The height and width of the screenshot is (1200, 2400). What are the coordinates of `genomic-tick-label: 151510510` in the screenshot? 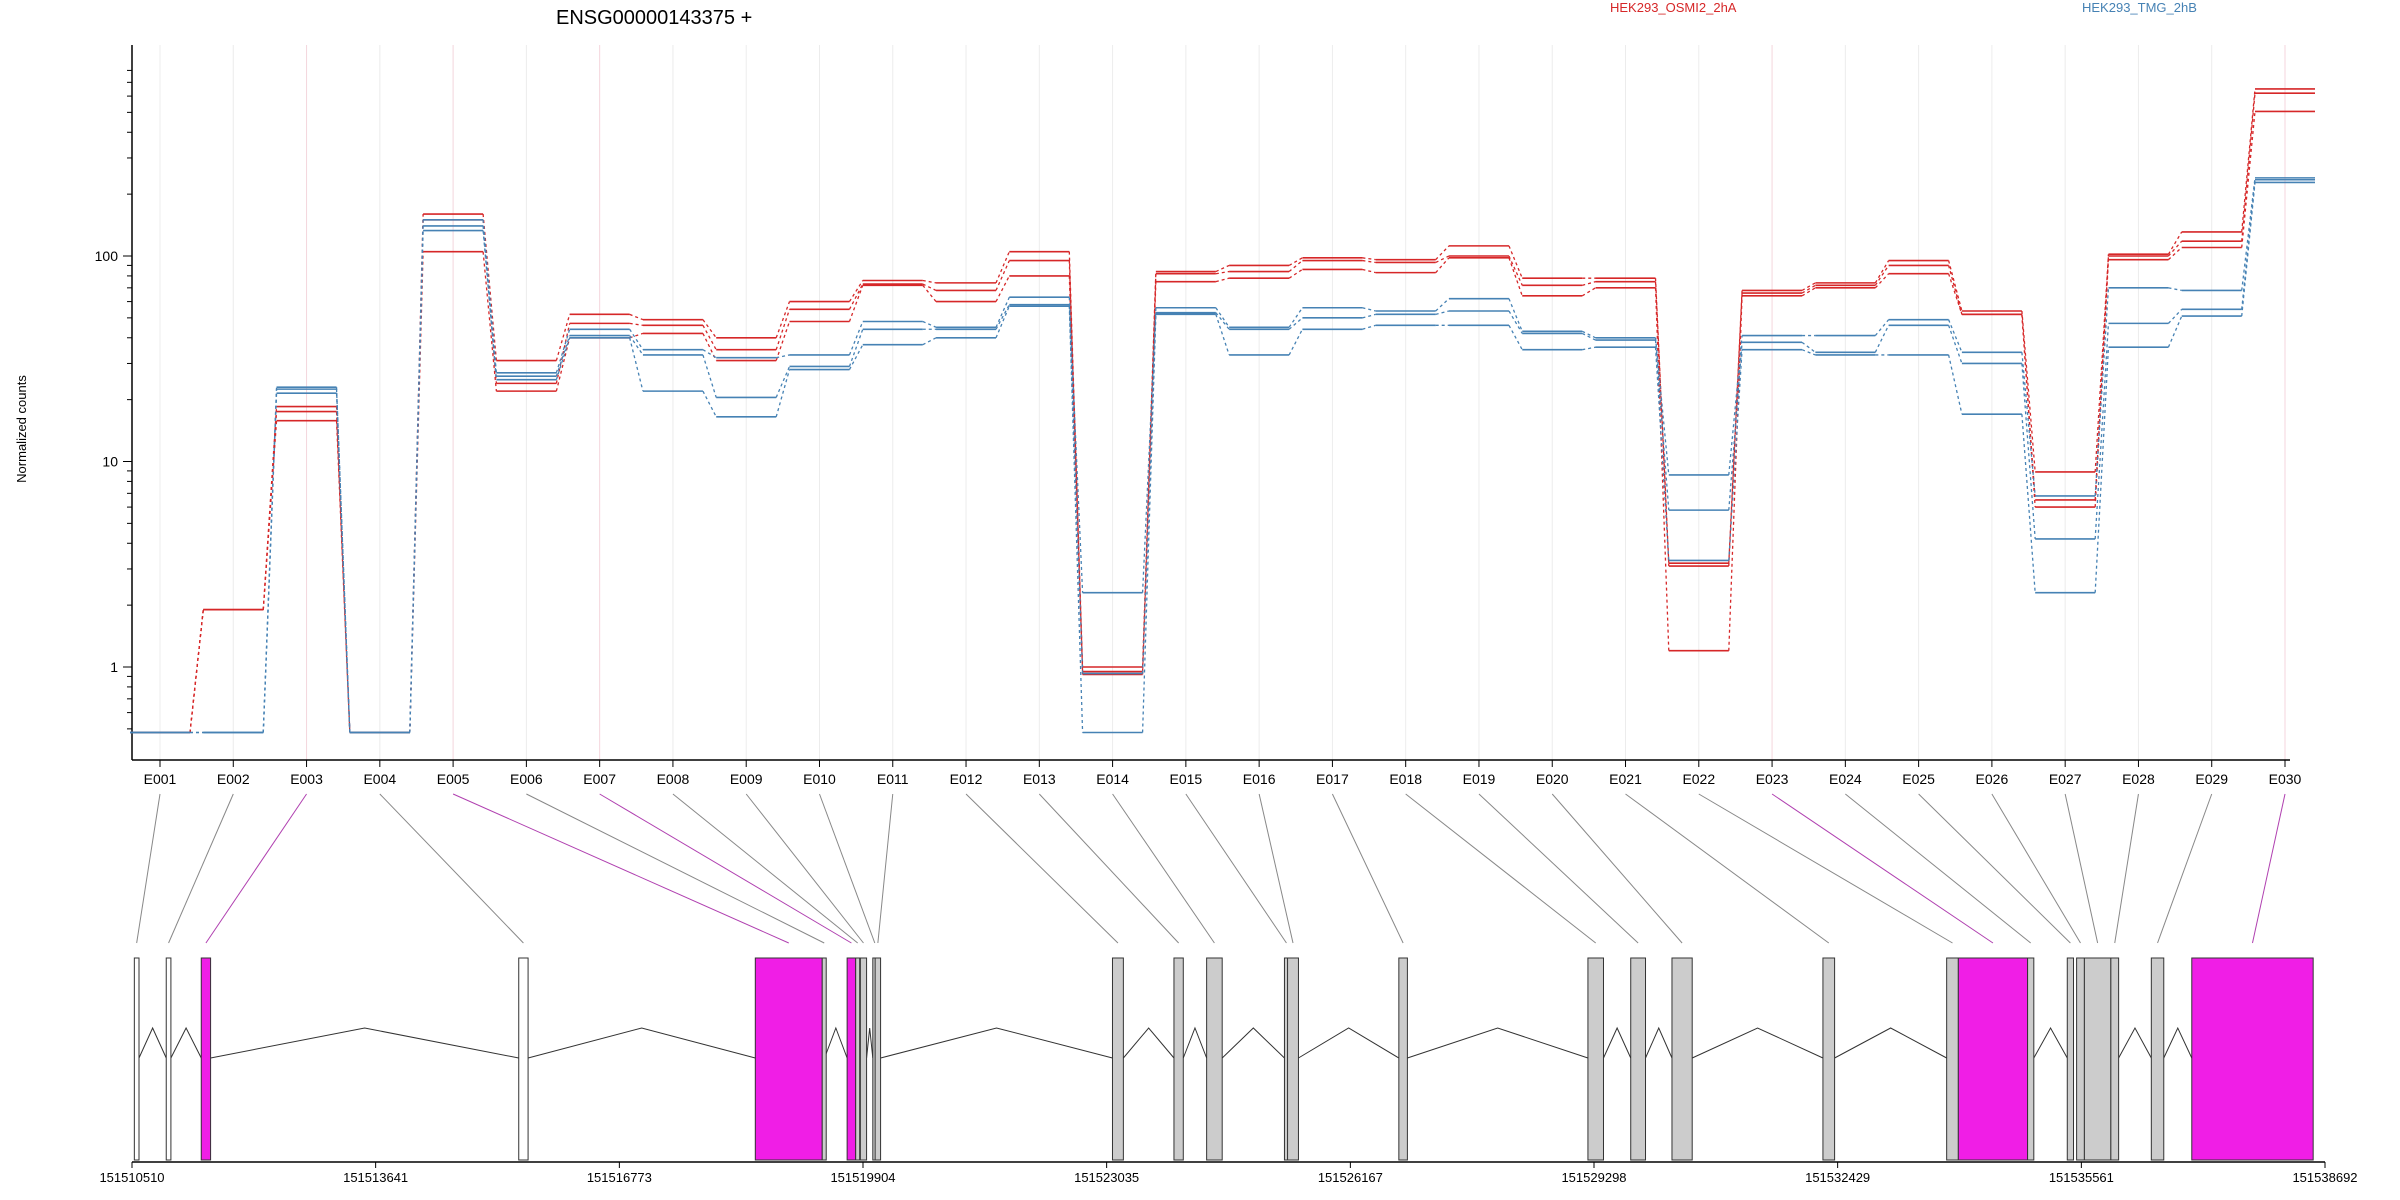 It's located at (131, 1177).